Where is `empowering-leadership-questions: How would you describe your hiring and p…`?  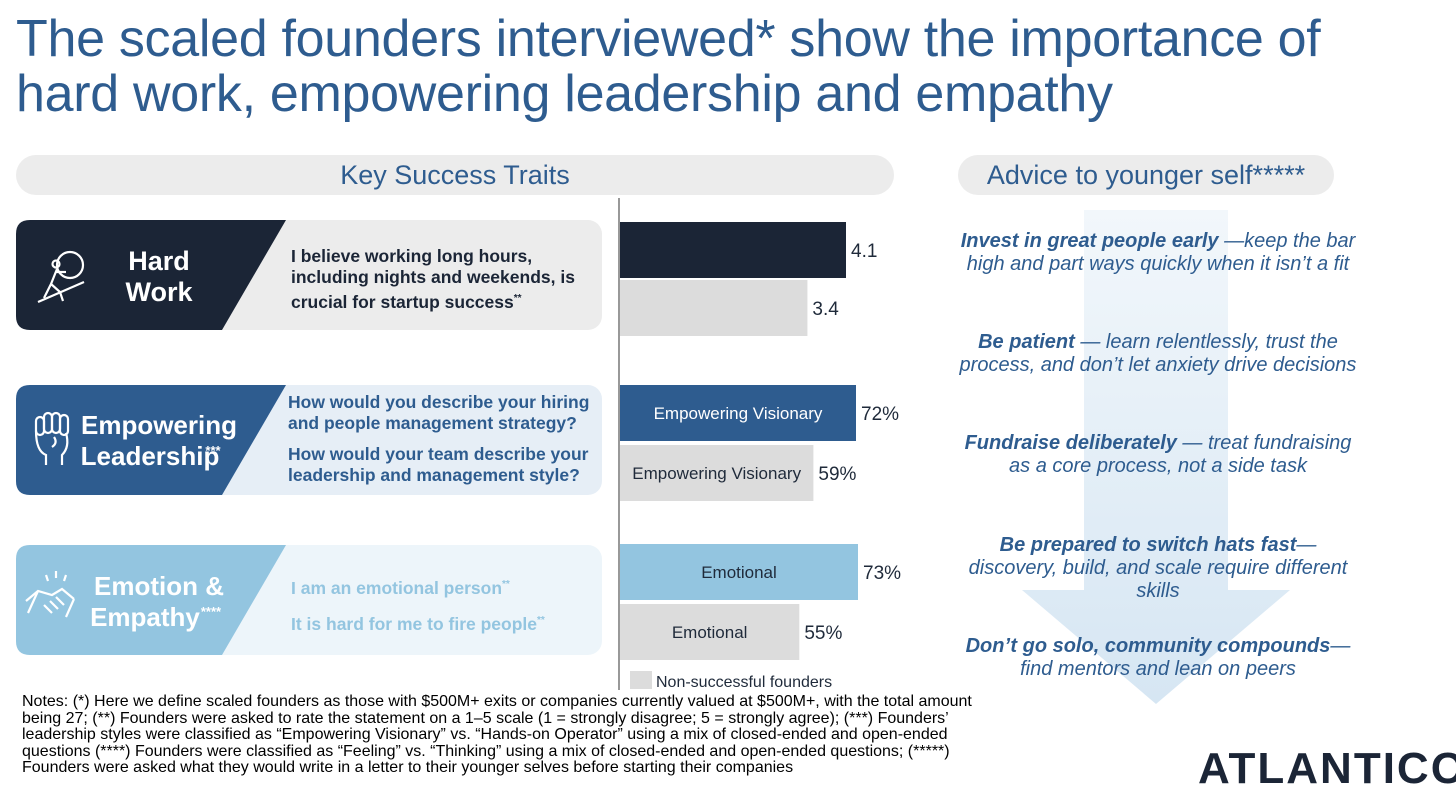
empowering-leadership-questions: How would you describe your hiring and p… is located at coordinates (439, 438).